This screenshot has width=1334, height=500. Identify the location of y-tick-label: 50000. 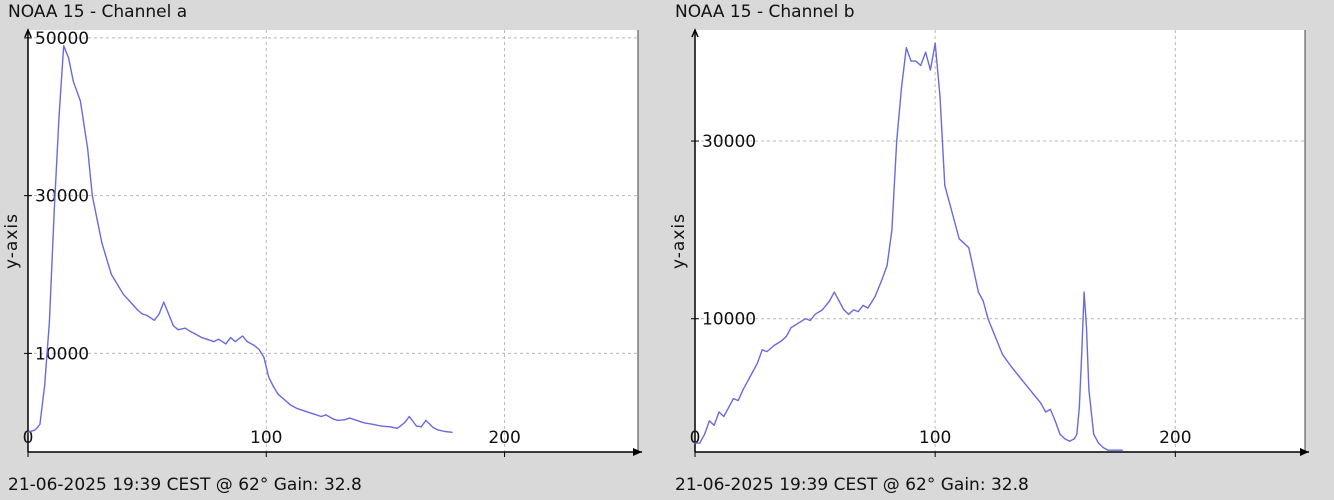
(62, 39).